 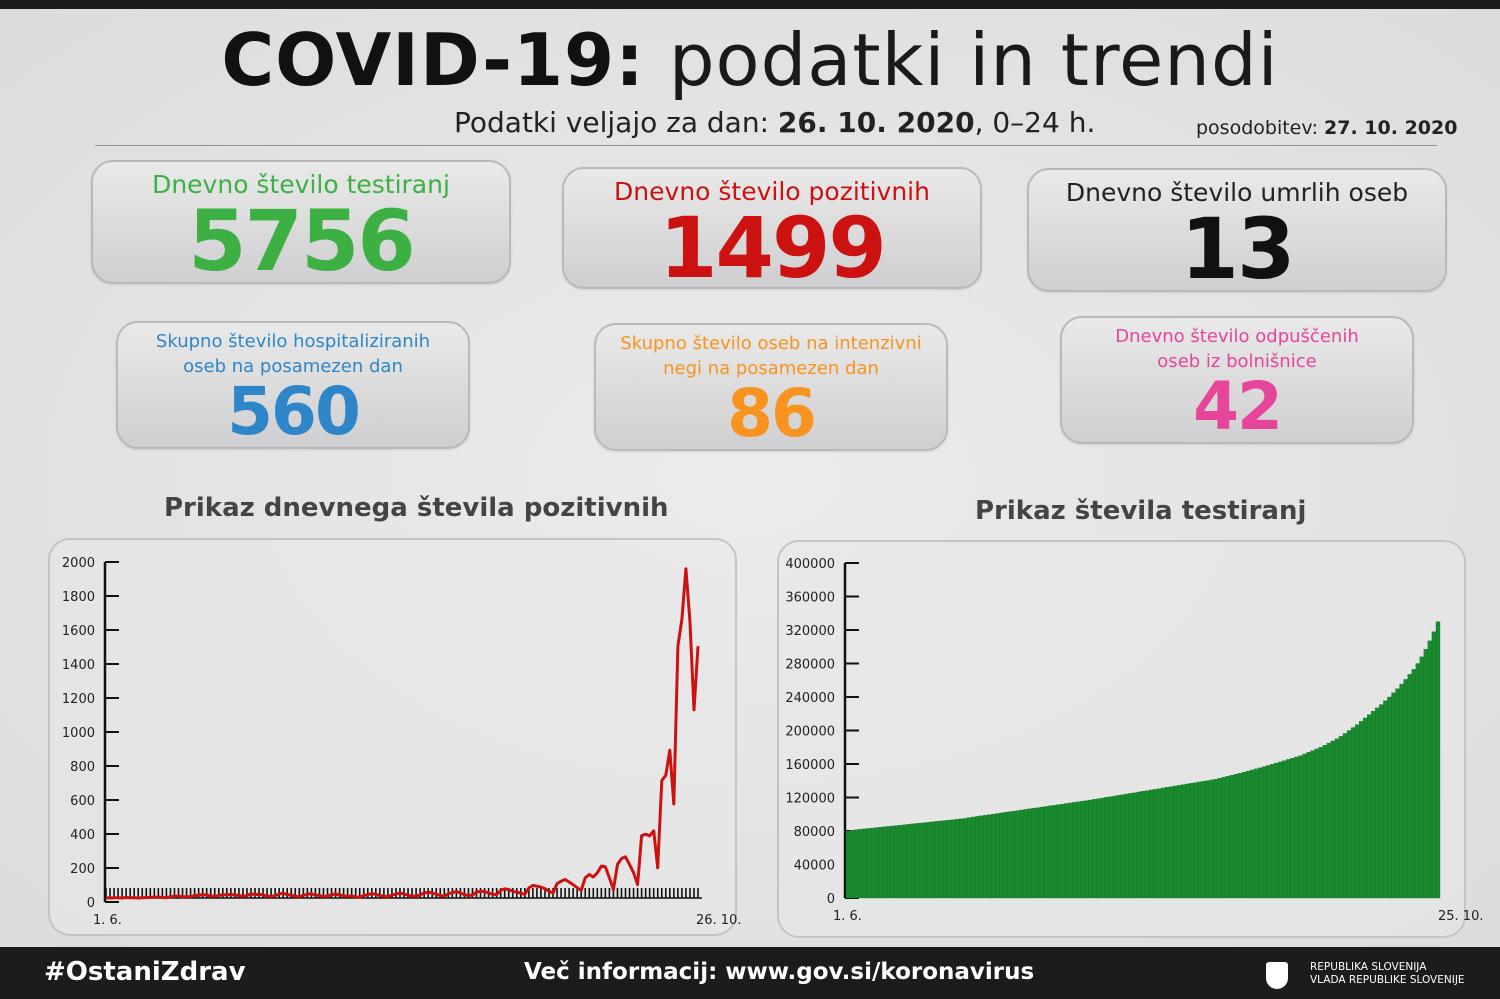 What do you see at coordinates (402, 733) in the screenshot?
I see `positive-series-line` at bounding box center [402, 733].